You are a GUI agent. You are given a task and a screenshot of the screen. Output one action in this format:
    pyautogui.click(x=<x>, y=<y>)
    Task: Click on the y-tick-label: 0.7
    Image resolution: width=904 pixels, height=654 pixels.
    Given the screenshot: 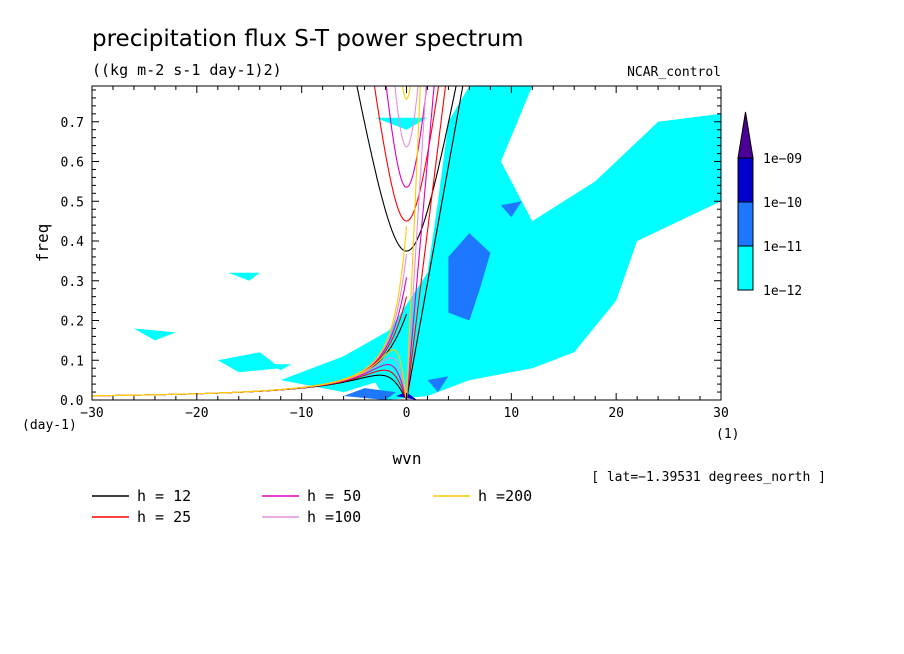 What is the action you would take?
    pyautogui.click(x=72, y=123)
    